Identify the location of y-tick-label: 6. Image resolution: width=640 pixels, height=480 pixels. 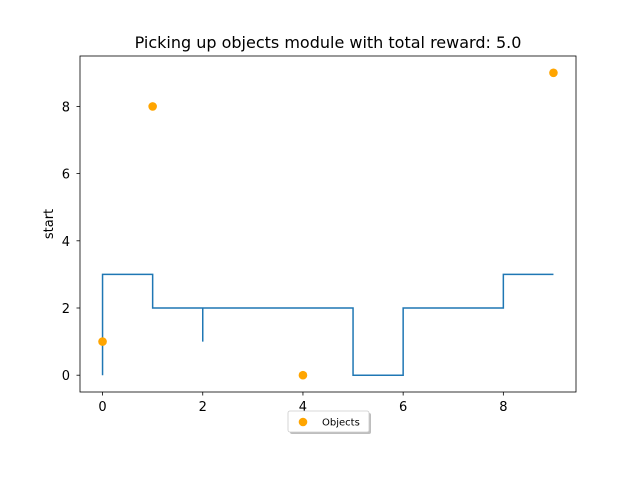
(66, 175).